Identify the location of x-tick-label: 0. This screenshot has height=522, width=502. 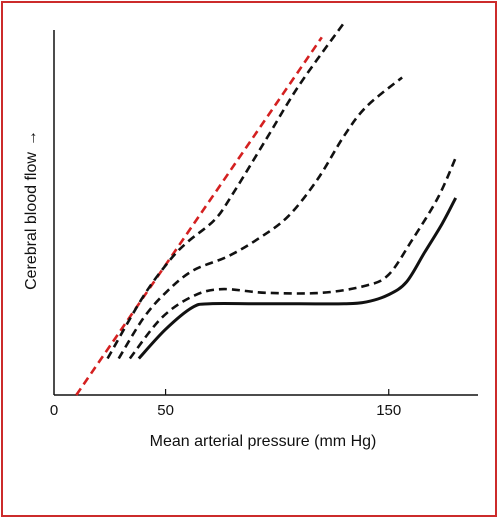
(54, 410).